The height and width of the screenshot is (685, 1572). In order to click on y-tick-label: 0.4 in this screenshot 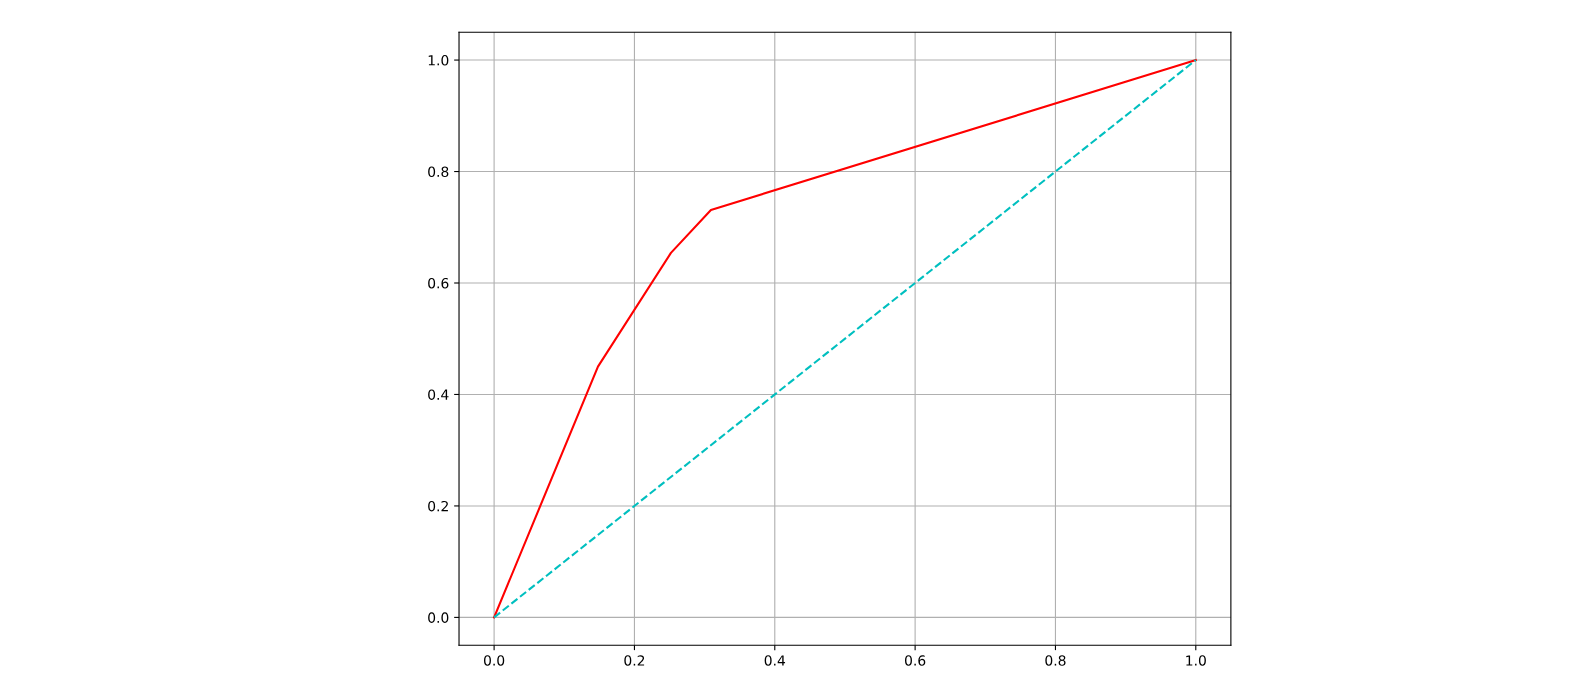, I will do `click(438, 394)`.